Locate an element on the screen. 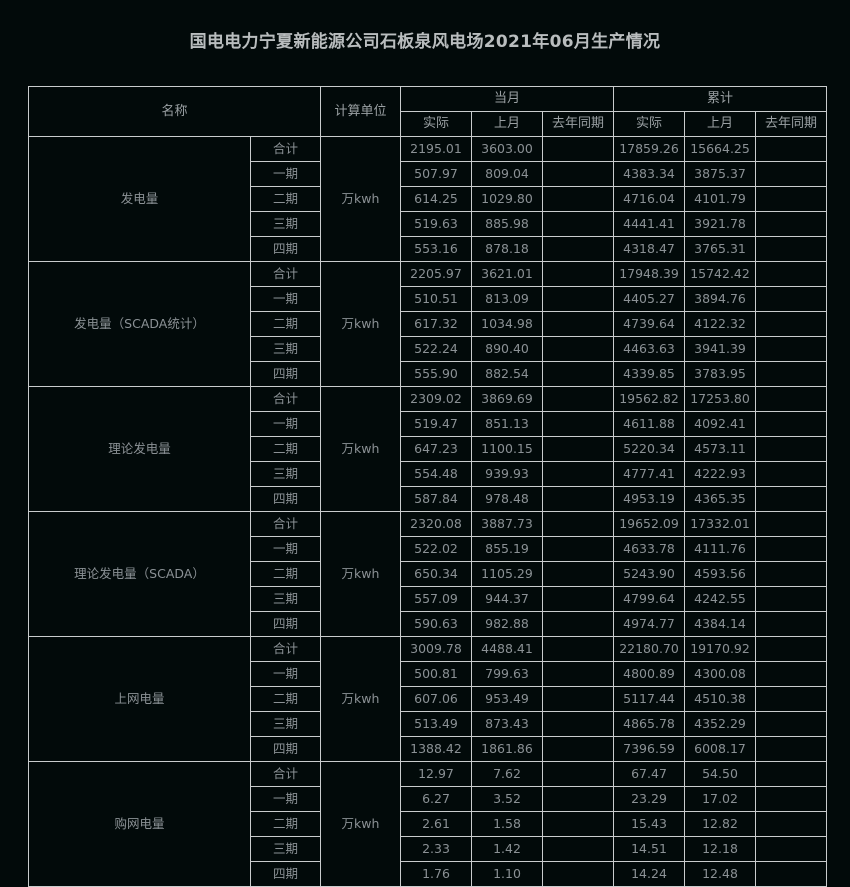 This screenshot has height=887, width=850. value-cell-c-last: 4111.76 is located at coordinates (720, 549).